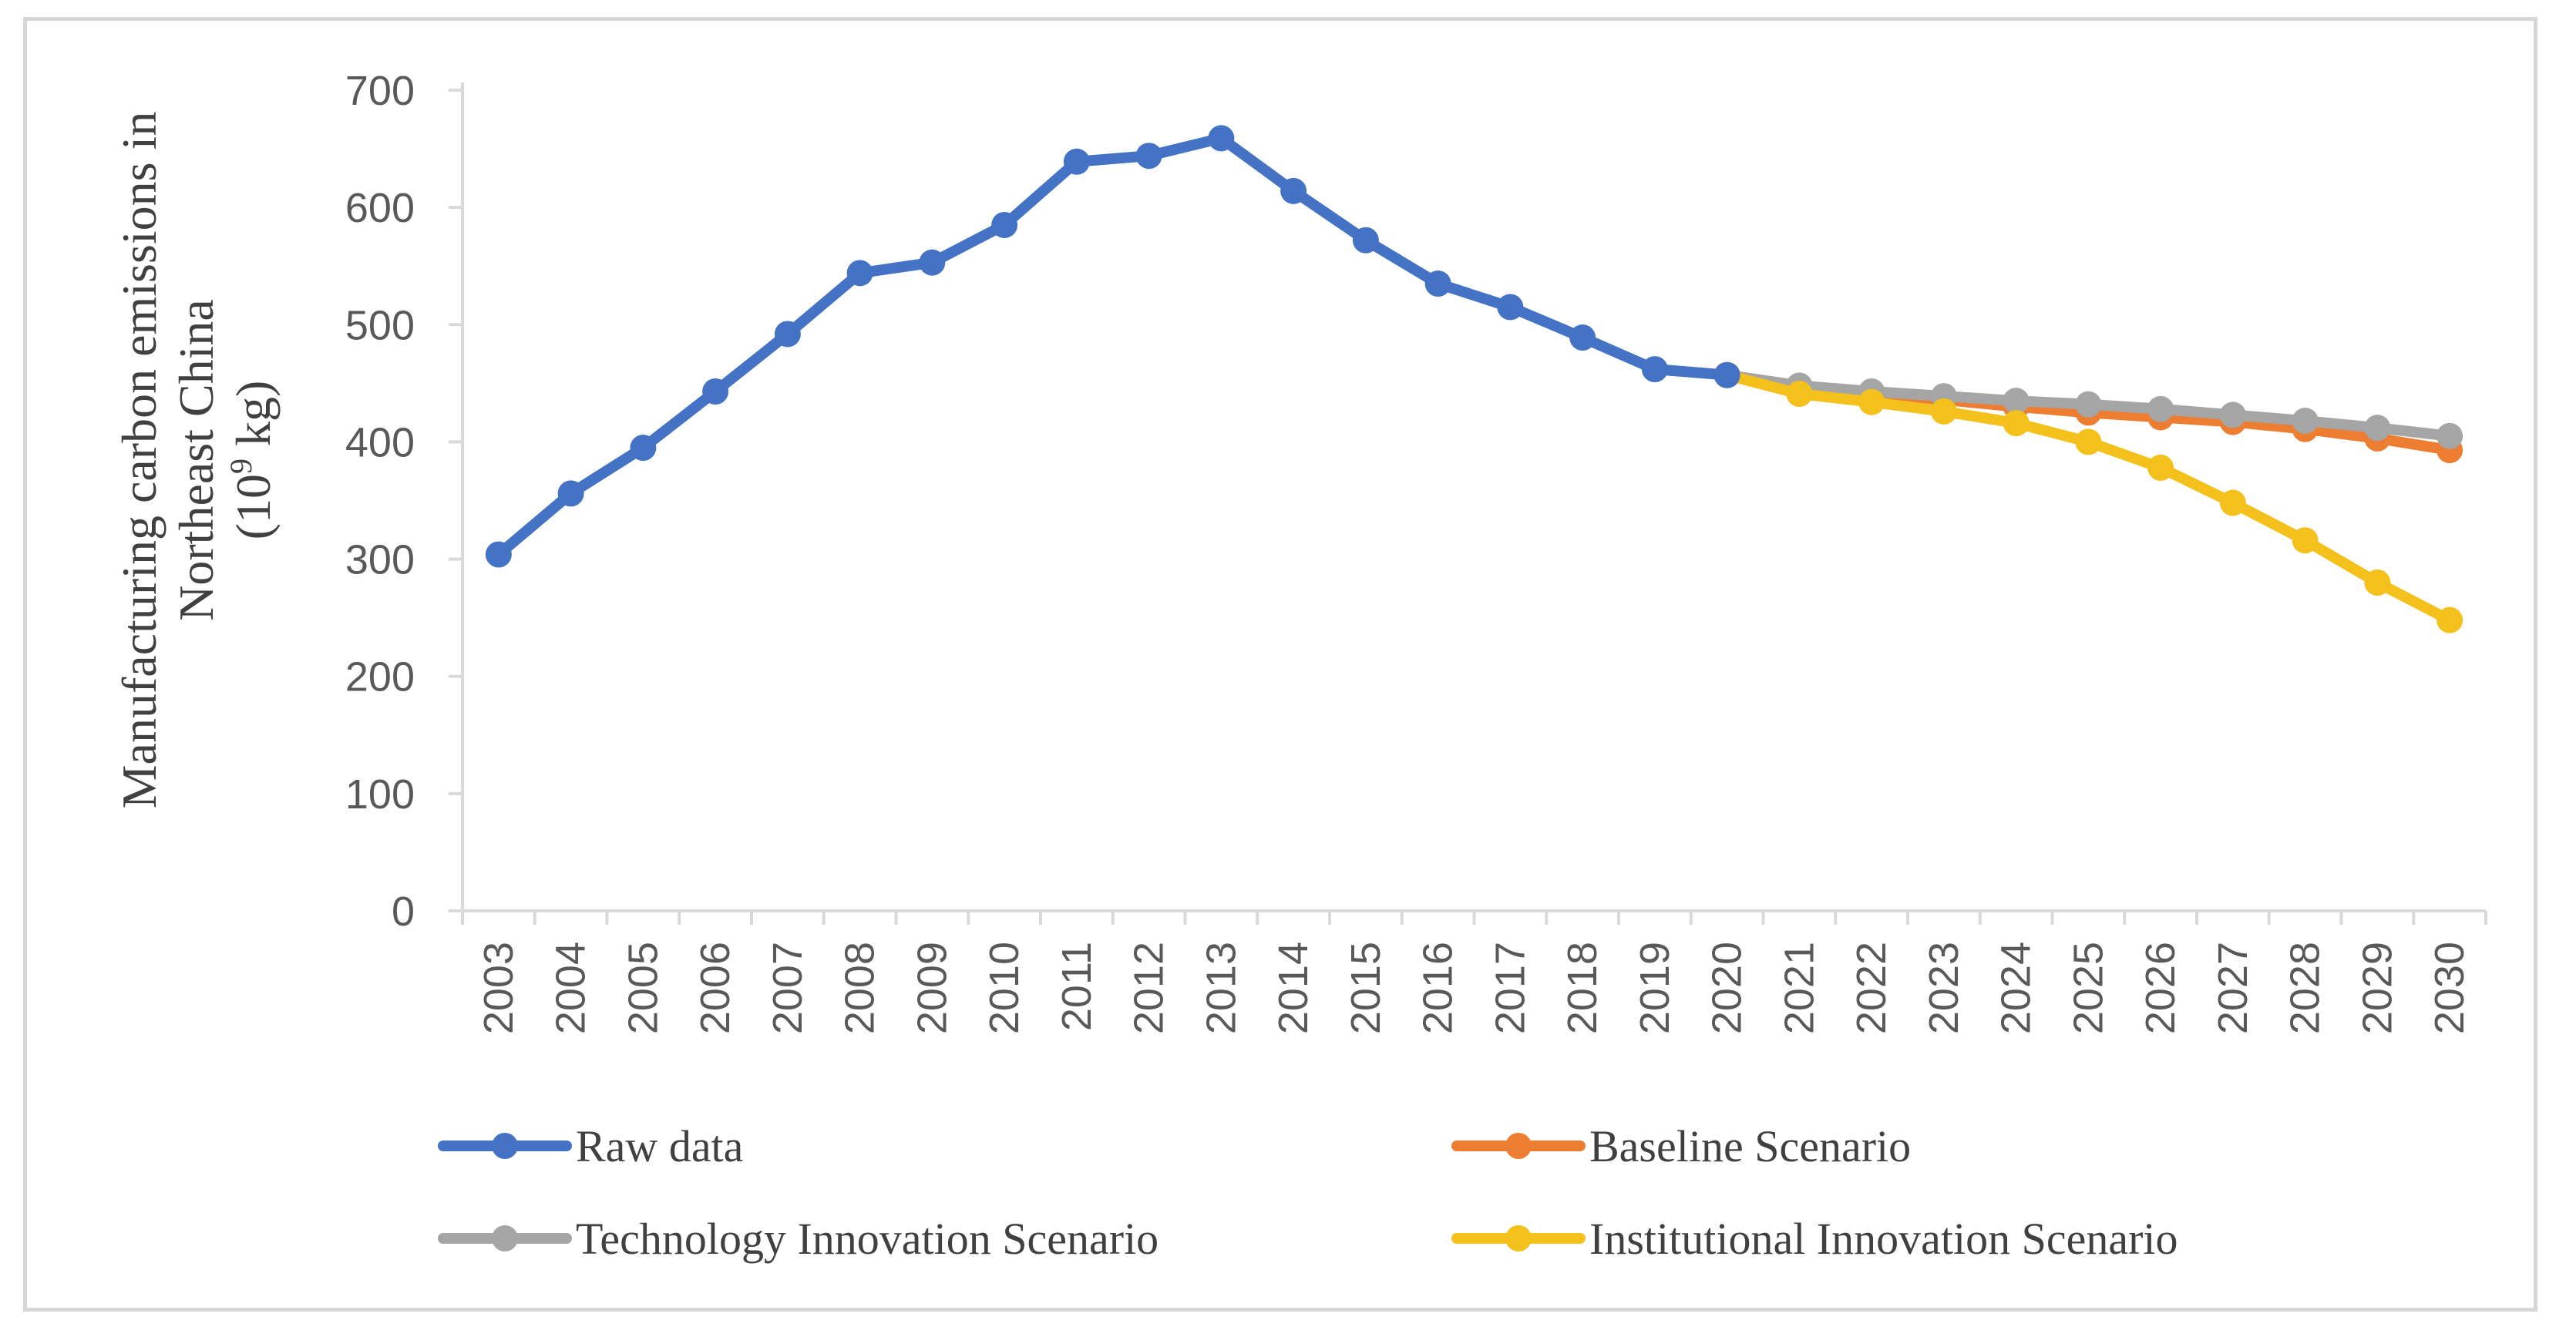 Image resolution: width=2576 pixels, height=1337 pixels. Describe the element at coordinates (253, 506) in the screenshot. I see `y-axis-unit-open: (10` at that location.